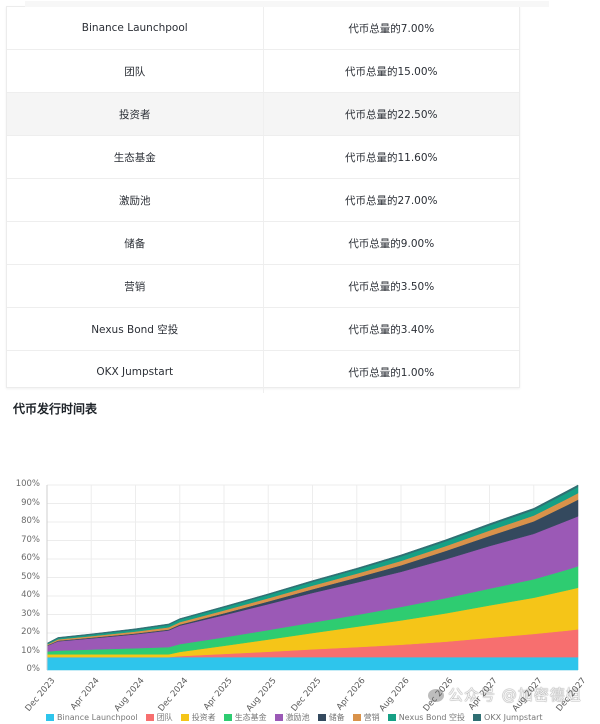 Image resolution: width=600 pixels, height=724 pixels. Describe the element at coordinates (30, 539) in the screenshot. I see `y-tick-label: 70%` at that location.